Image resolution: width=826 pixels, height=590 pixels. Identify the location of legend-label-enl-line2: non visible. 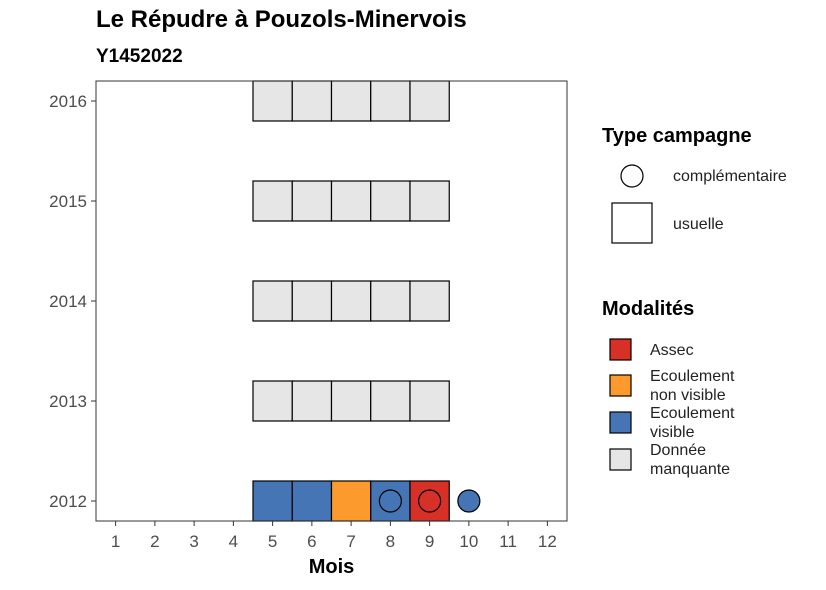
(688, 395).